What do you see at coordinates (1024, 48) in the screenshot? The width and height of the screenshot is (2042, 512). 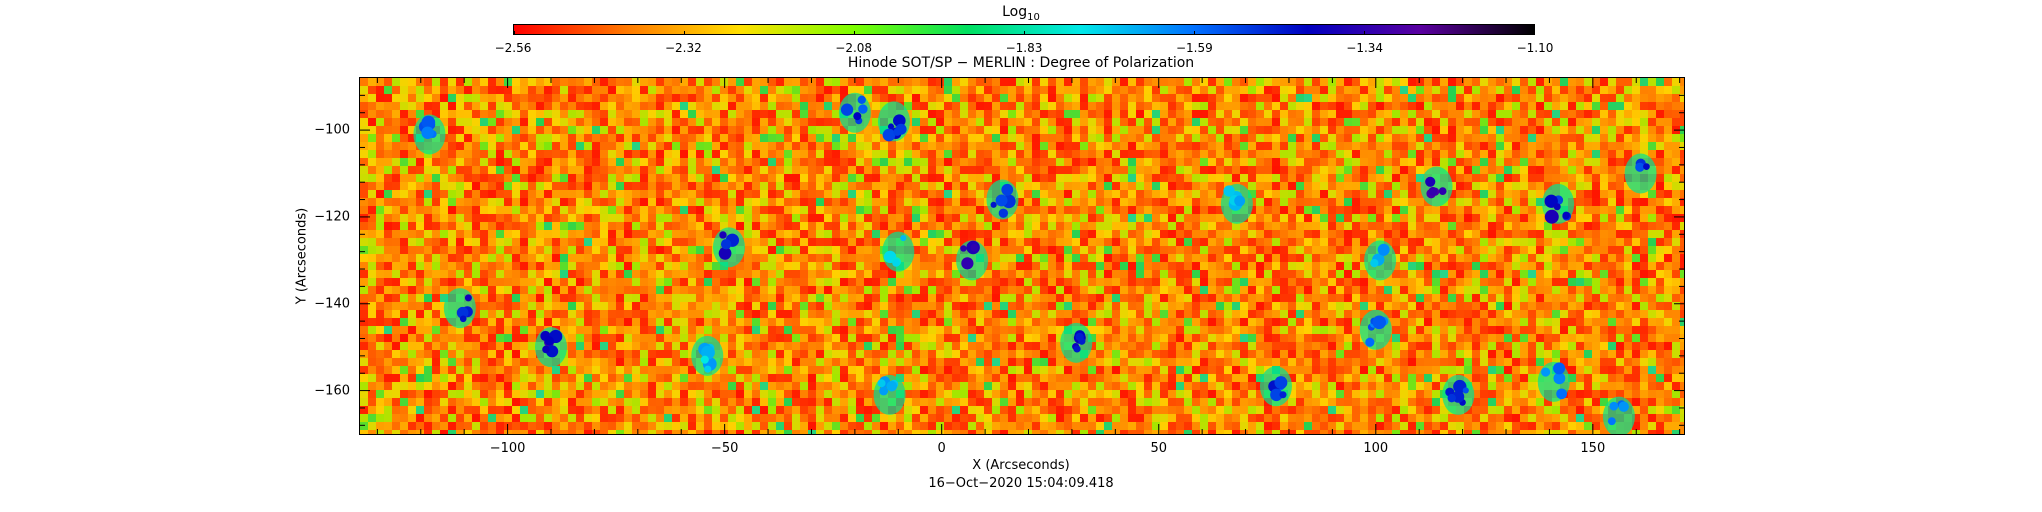 I see `colorbar-tick-label: −1.83` at bounding box center [1024, 48].